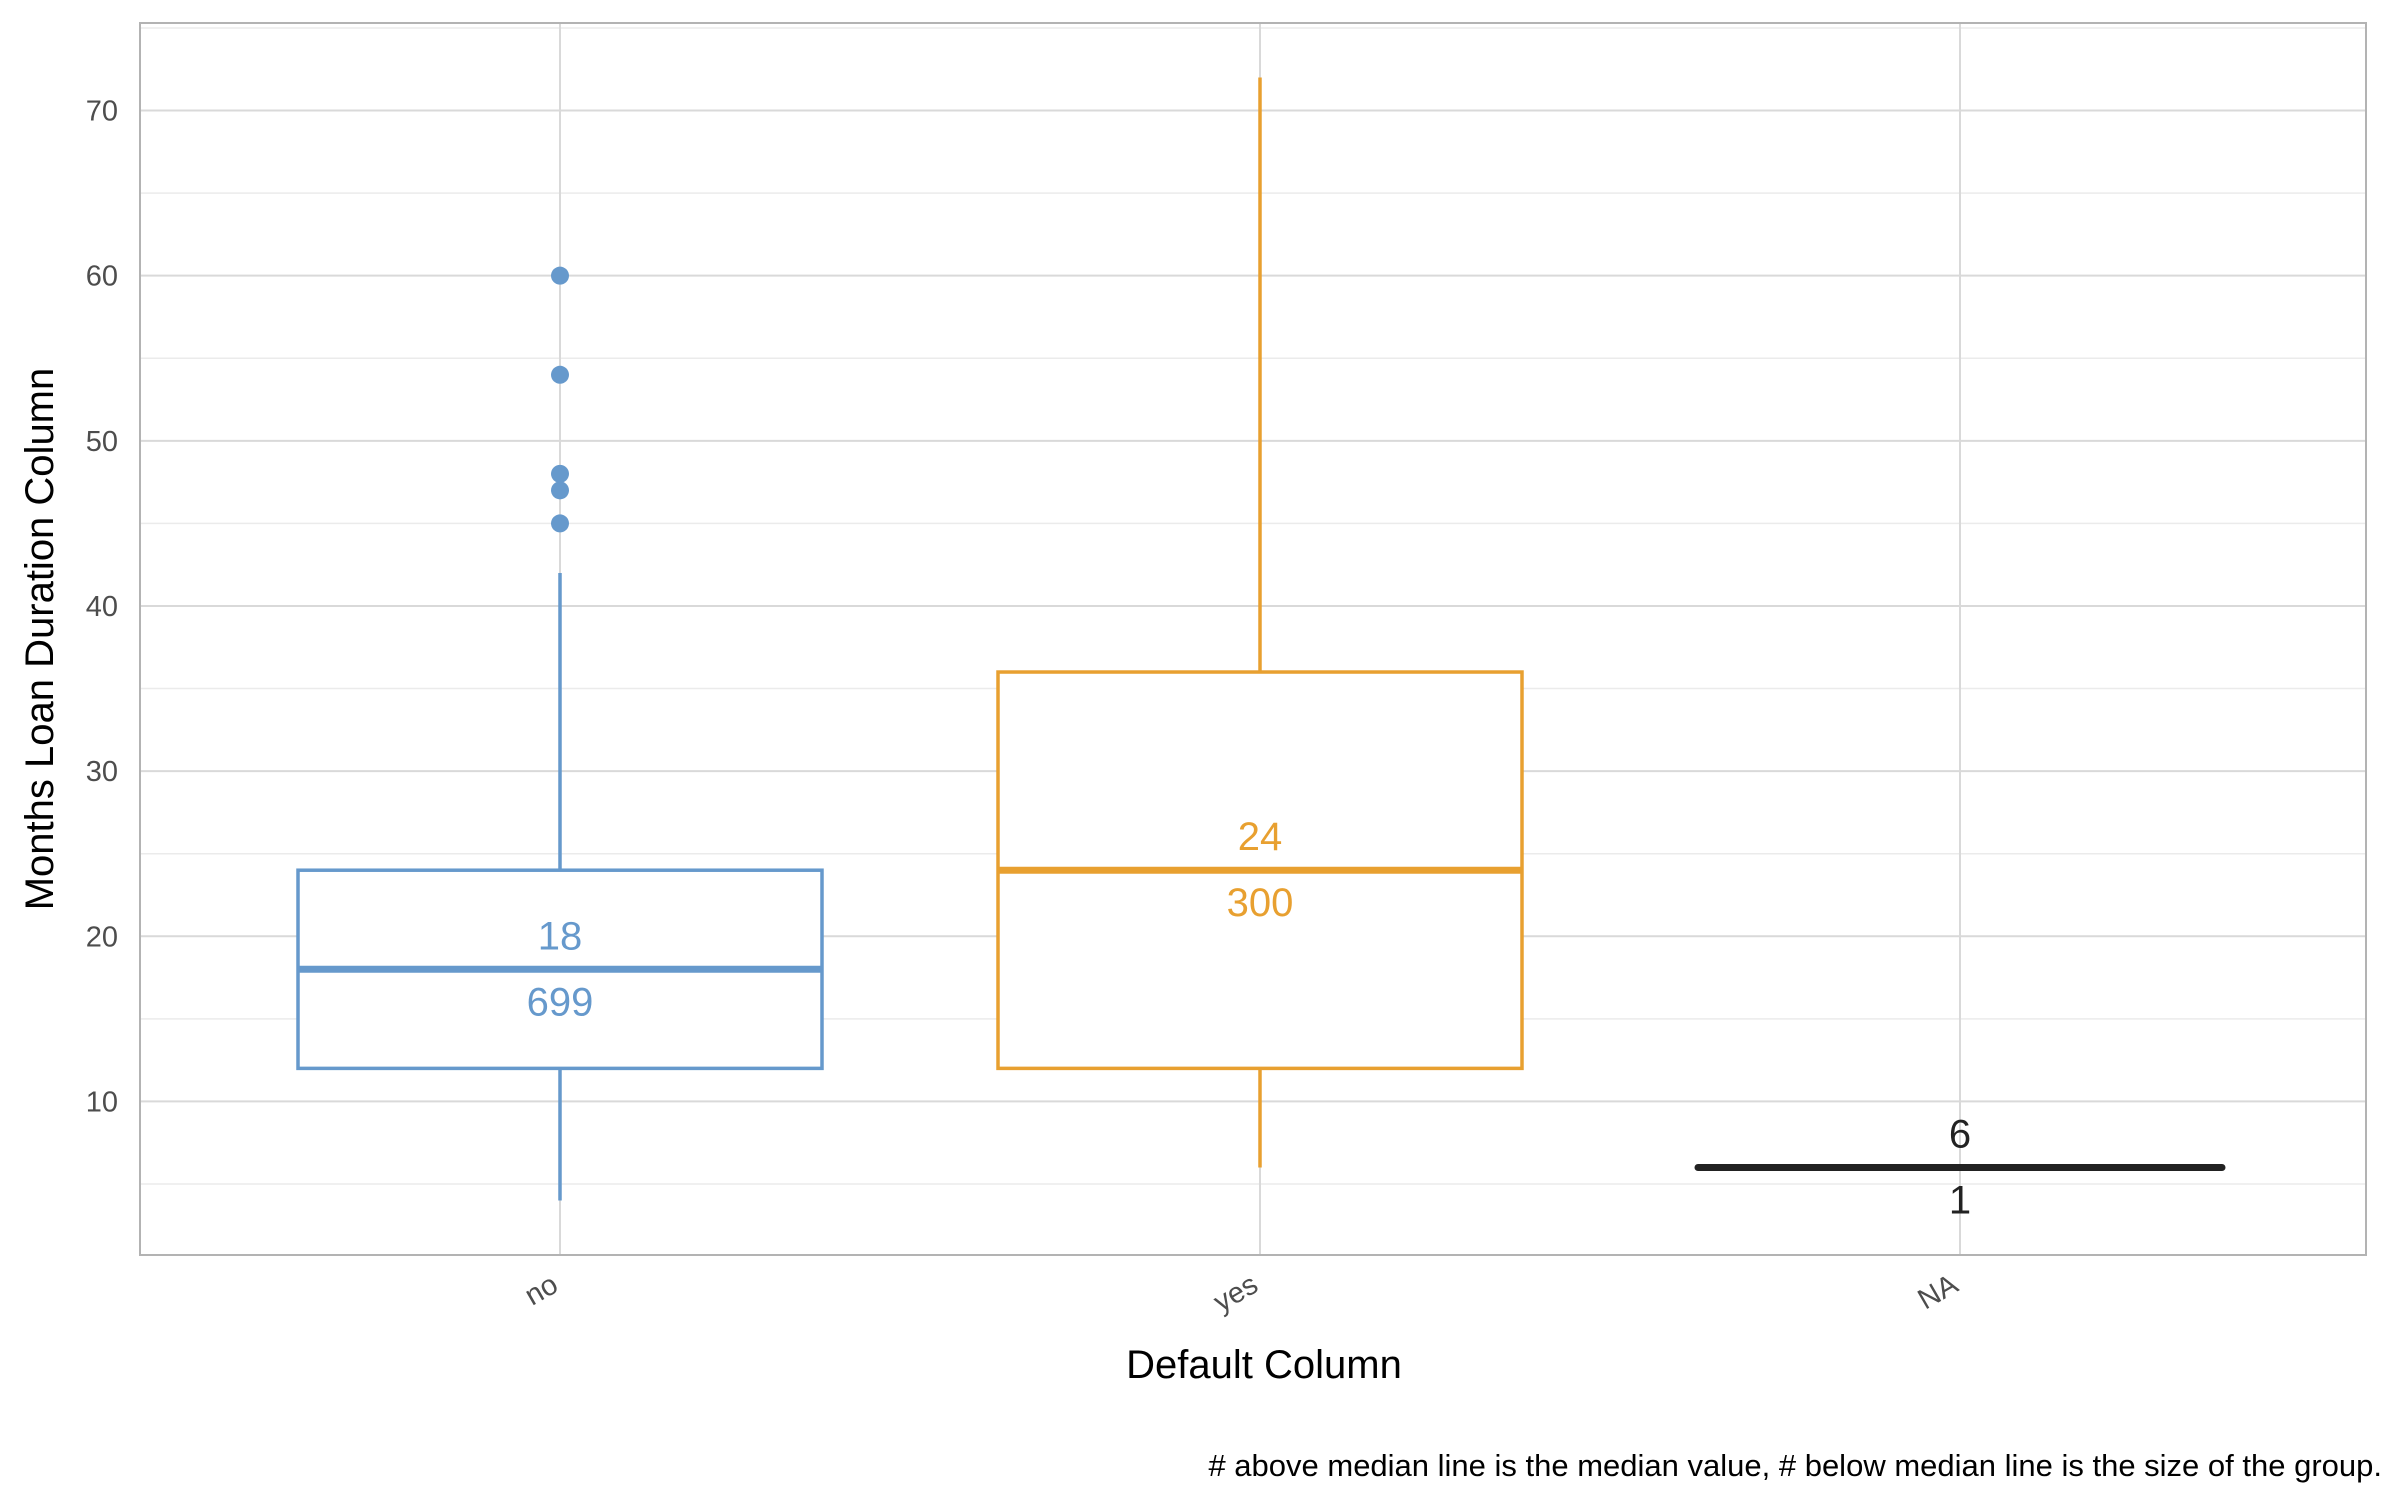 Image resolution: width=2400 pixels, height=1500 pixels. I want to click on y-tick-label: 50, so click(102, 442).